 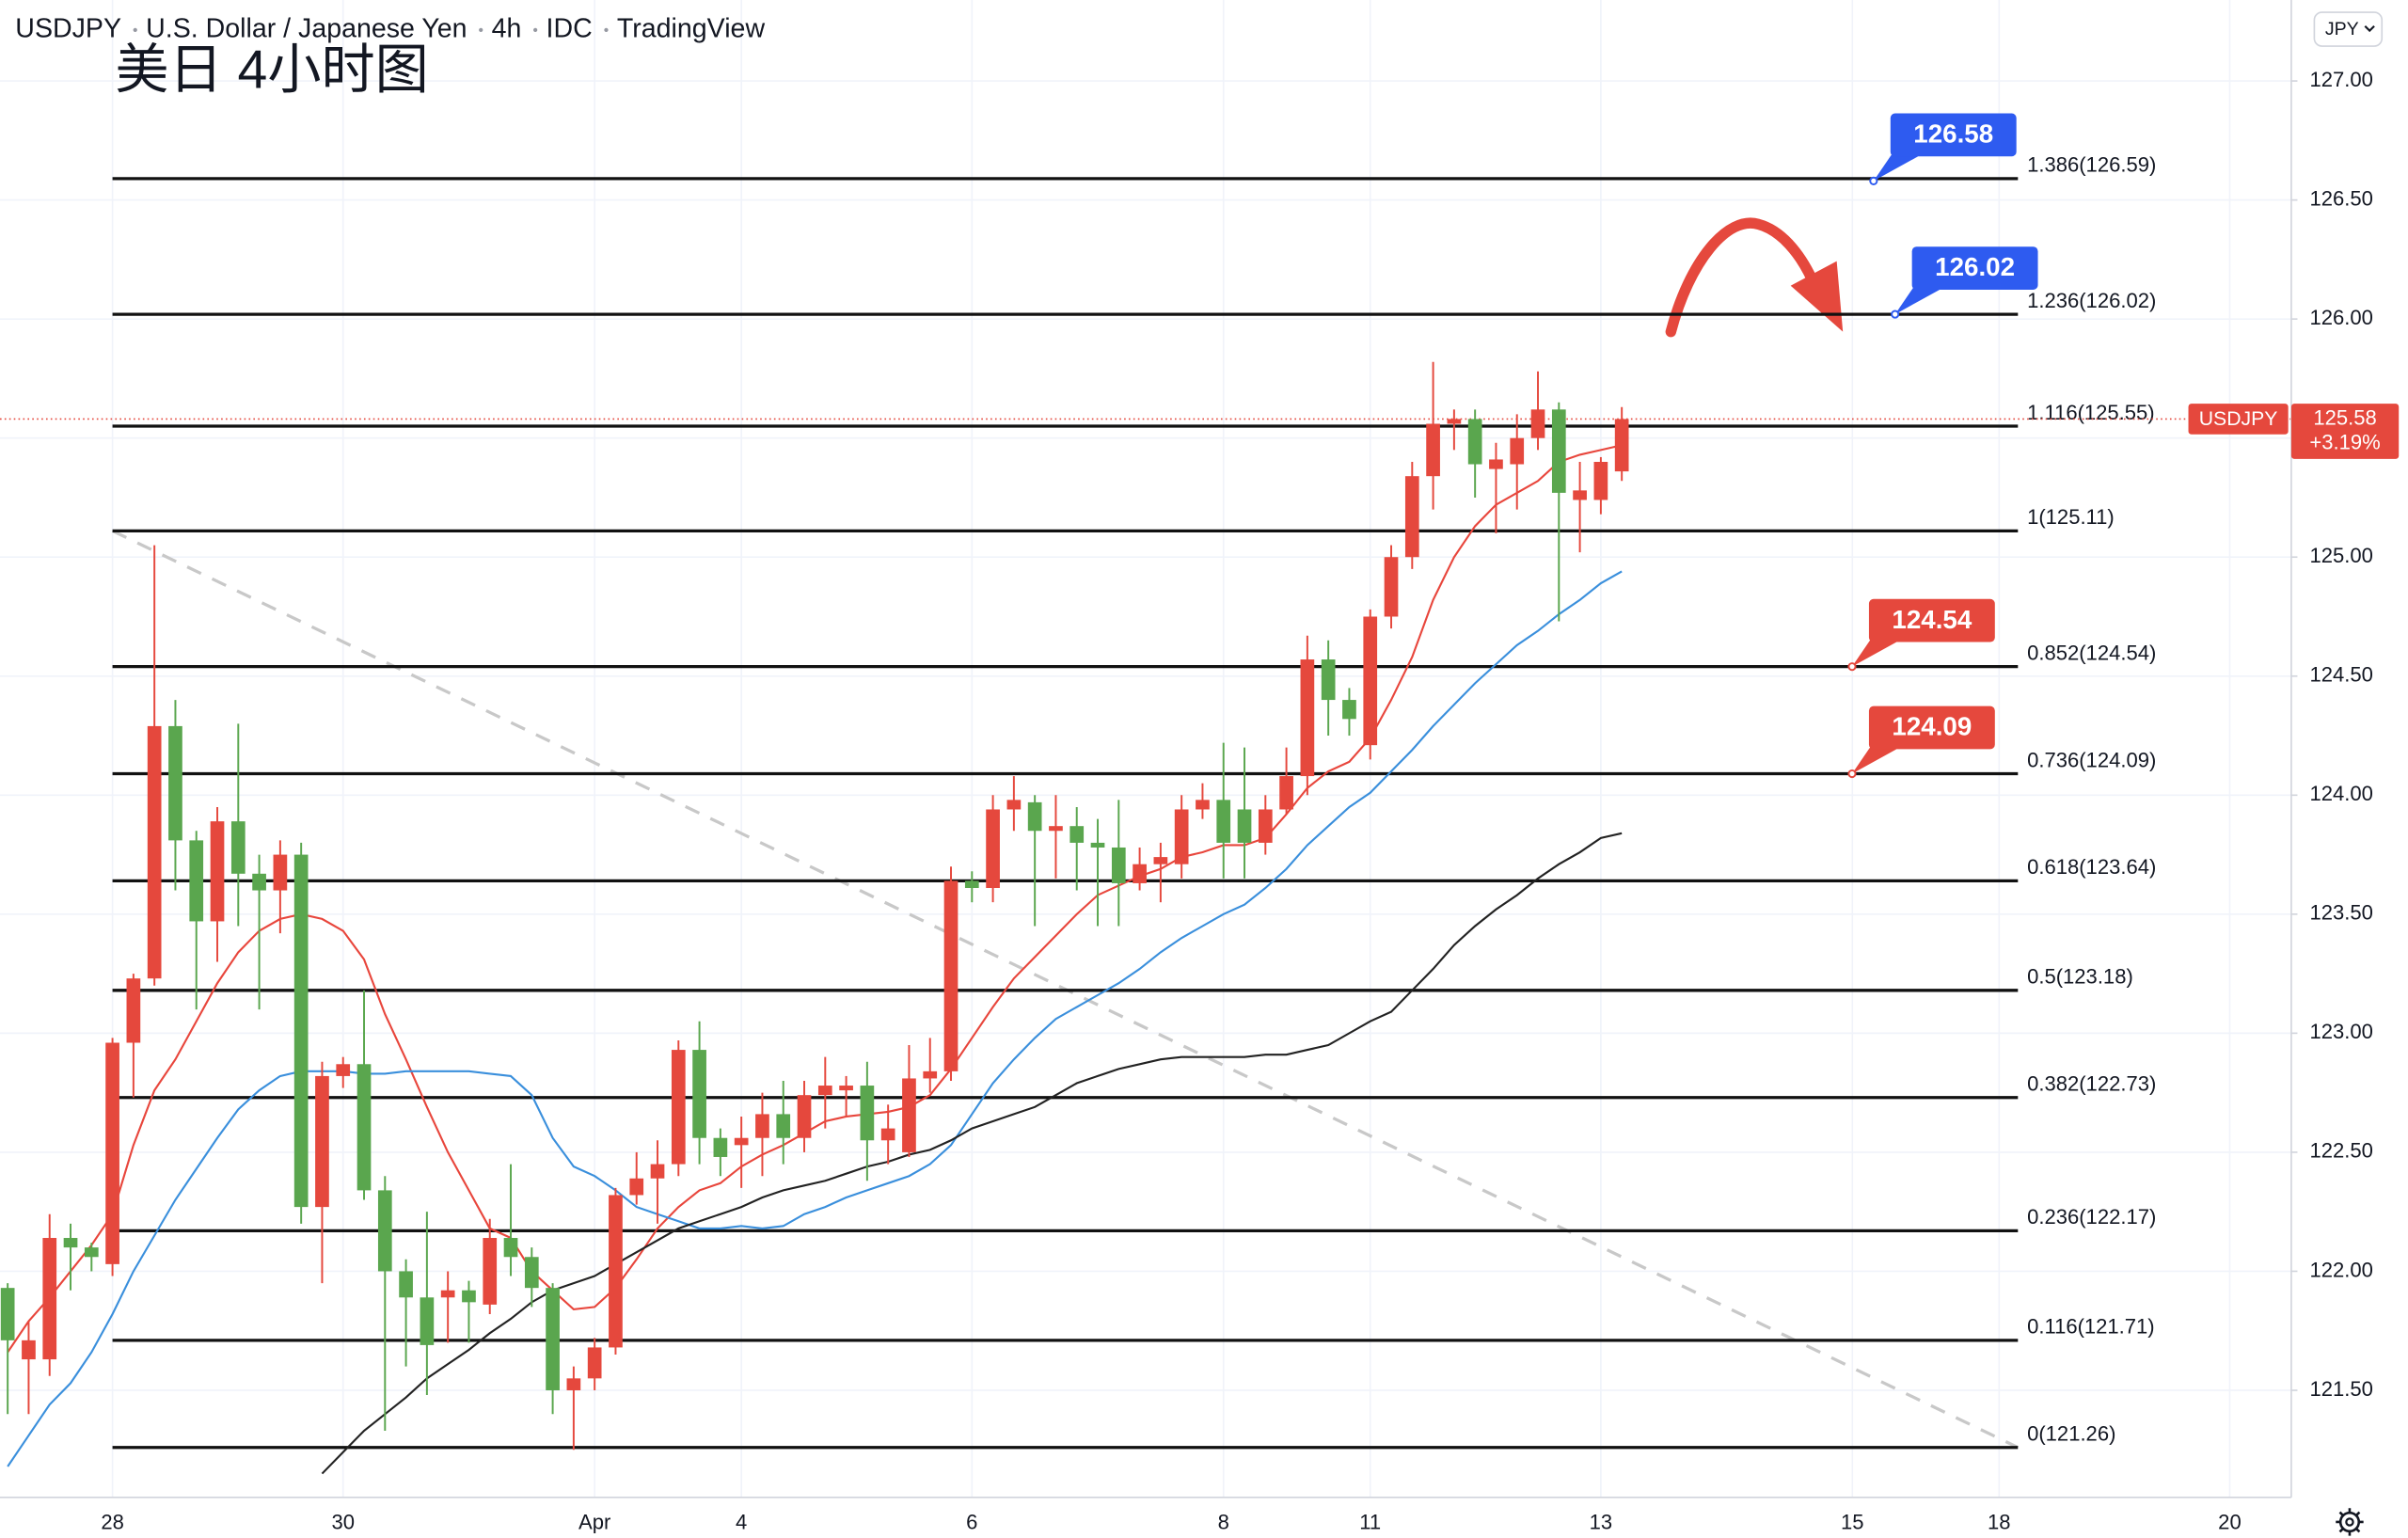 I want to click on callout-label: 124.09, so click(x=1932, y=727).